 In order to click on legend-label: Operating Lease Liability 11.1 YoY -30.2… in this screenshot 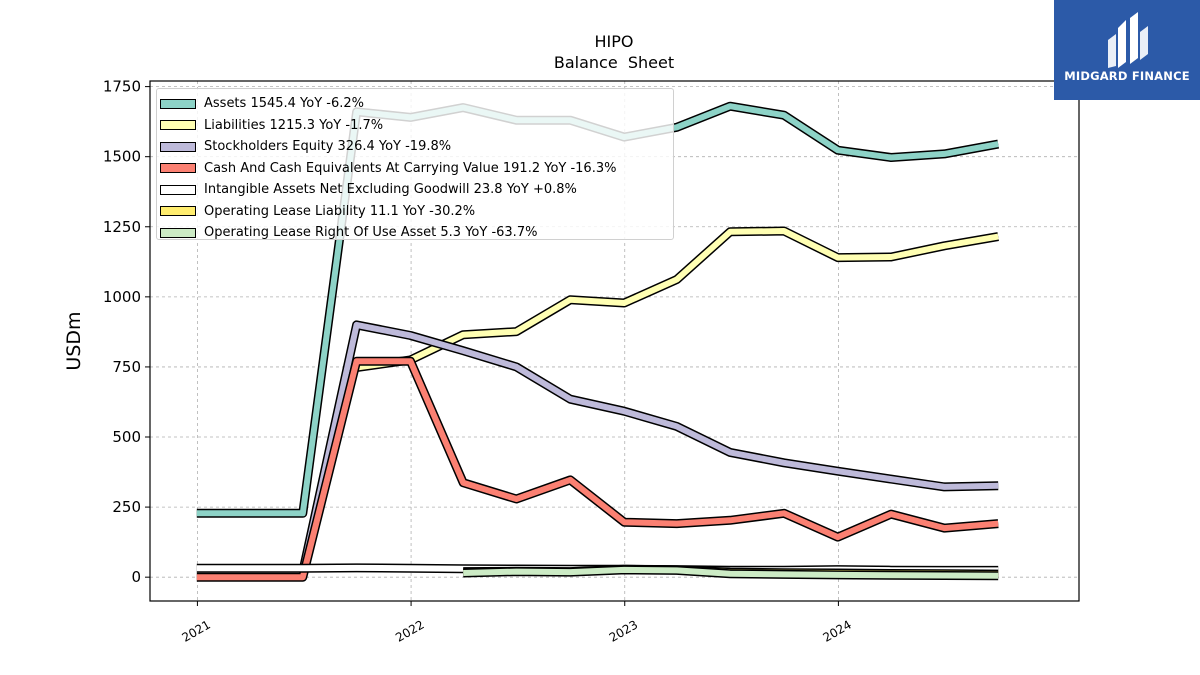, I will do `click(340, 211)`.